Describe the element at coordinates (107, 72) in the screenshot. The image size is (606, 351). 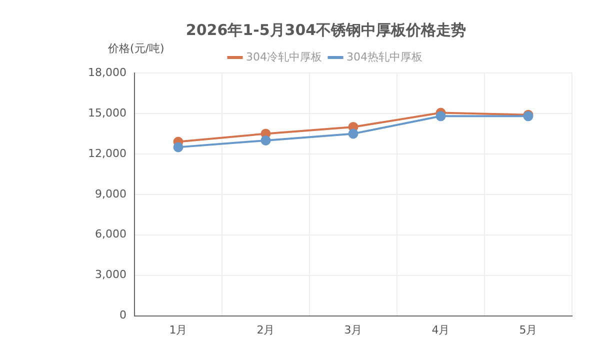
I see `y-tick-label: 18,000` at that location.